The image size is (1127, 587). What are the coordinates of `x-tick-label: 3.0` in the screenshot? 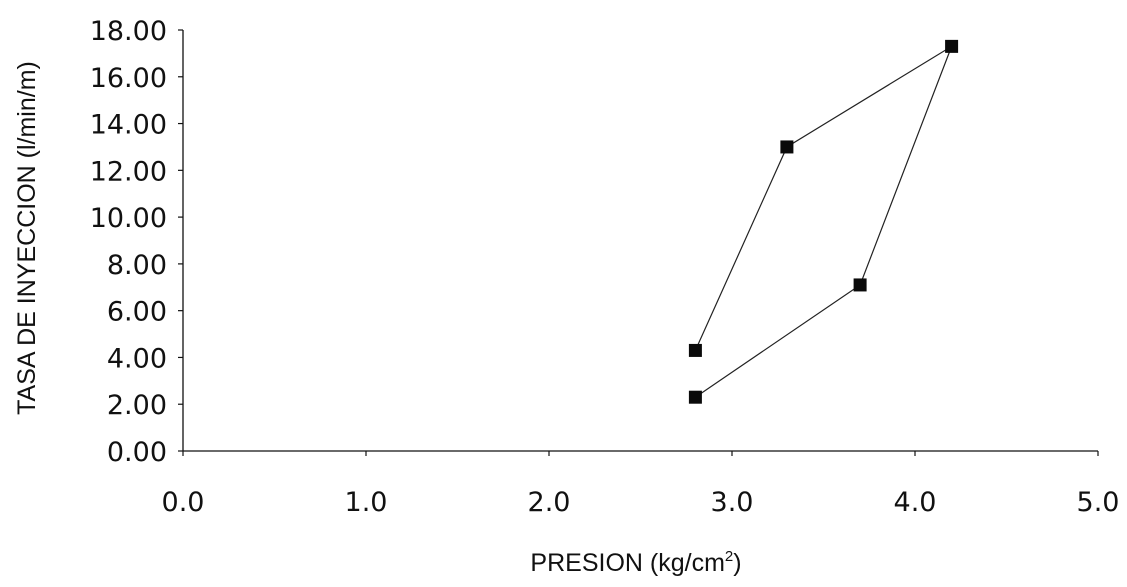 It's located at (732, 502).